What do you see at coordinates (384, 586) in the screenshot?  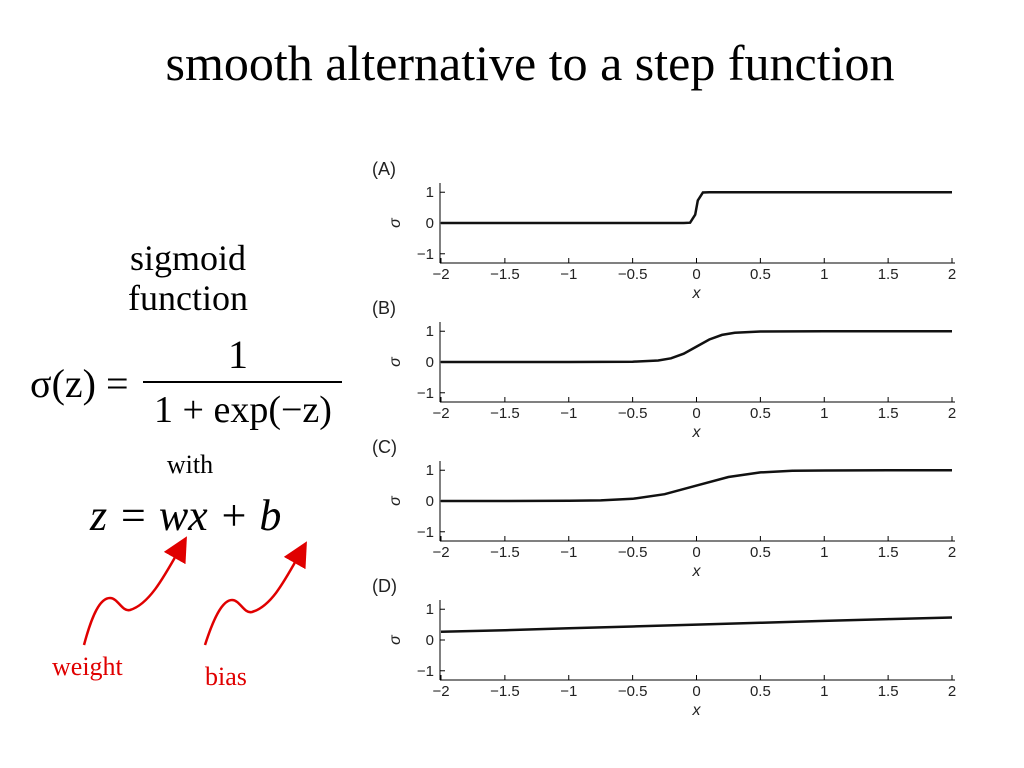 I see `panel-label: (D)` at bounding box center [384, 586].